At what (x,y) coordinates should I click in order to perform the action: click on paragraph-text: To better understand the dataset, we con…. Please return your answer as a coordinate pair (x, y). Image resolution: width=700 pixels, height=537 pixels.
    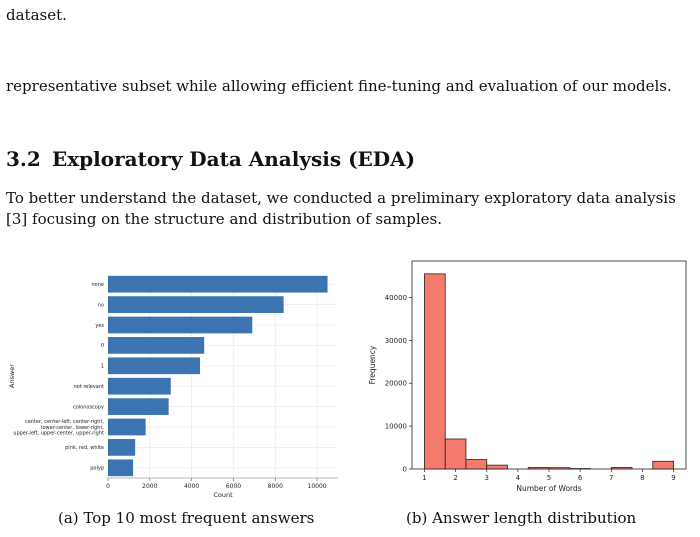
    Looking at the image, I should click on (341, 208).